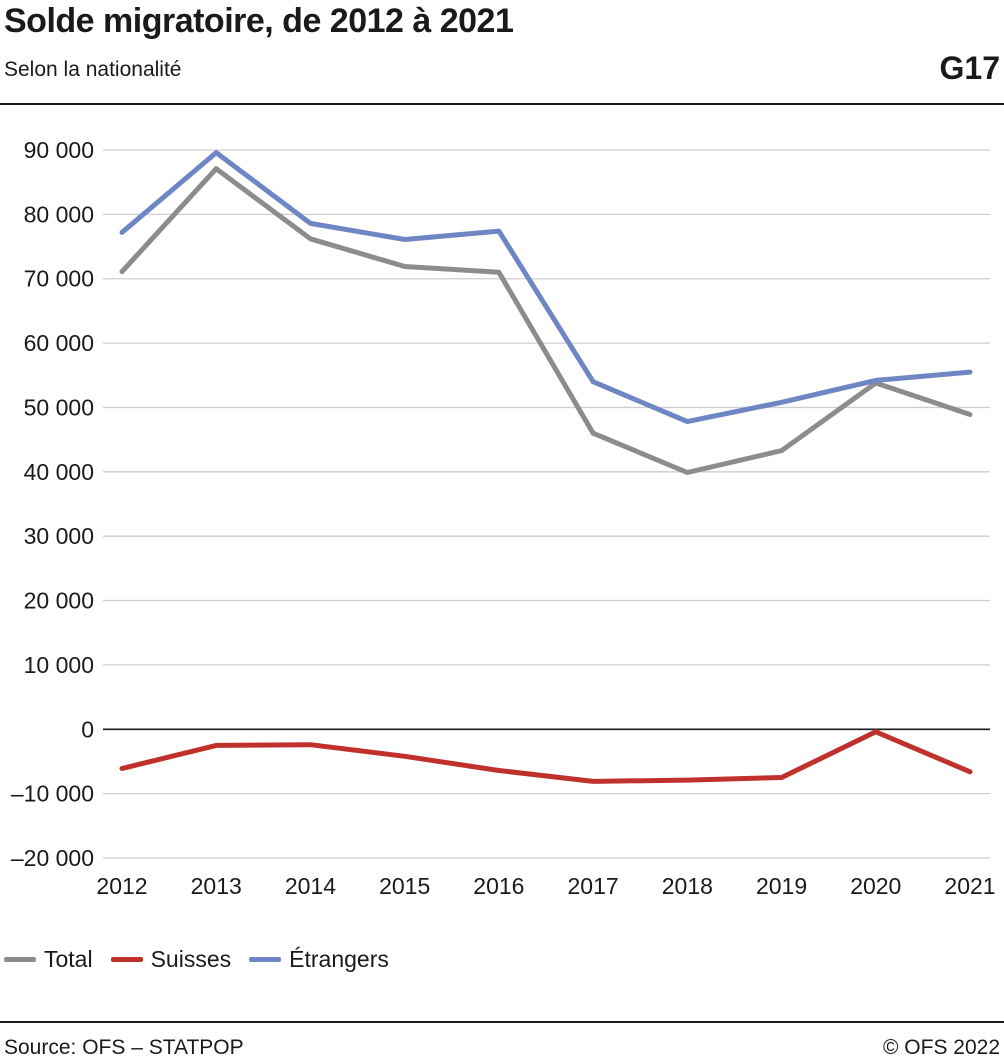 This screenshot has height=1063, width=1004. What do you see at coordinates (59, 150) in the screenshot?
I see `y-tick-label: 90 000` at bounding box center [59, 150].